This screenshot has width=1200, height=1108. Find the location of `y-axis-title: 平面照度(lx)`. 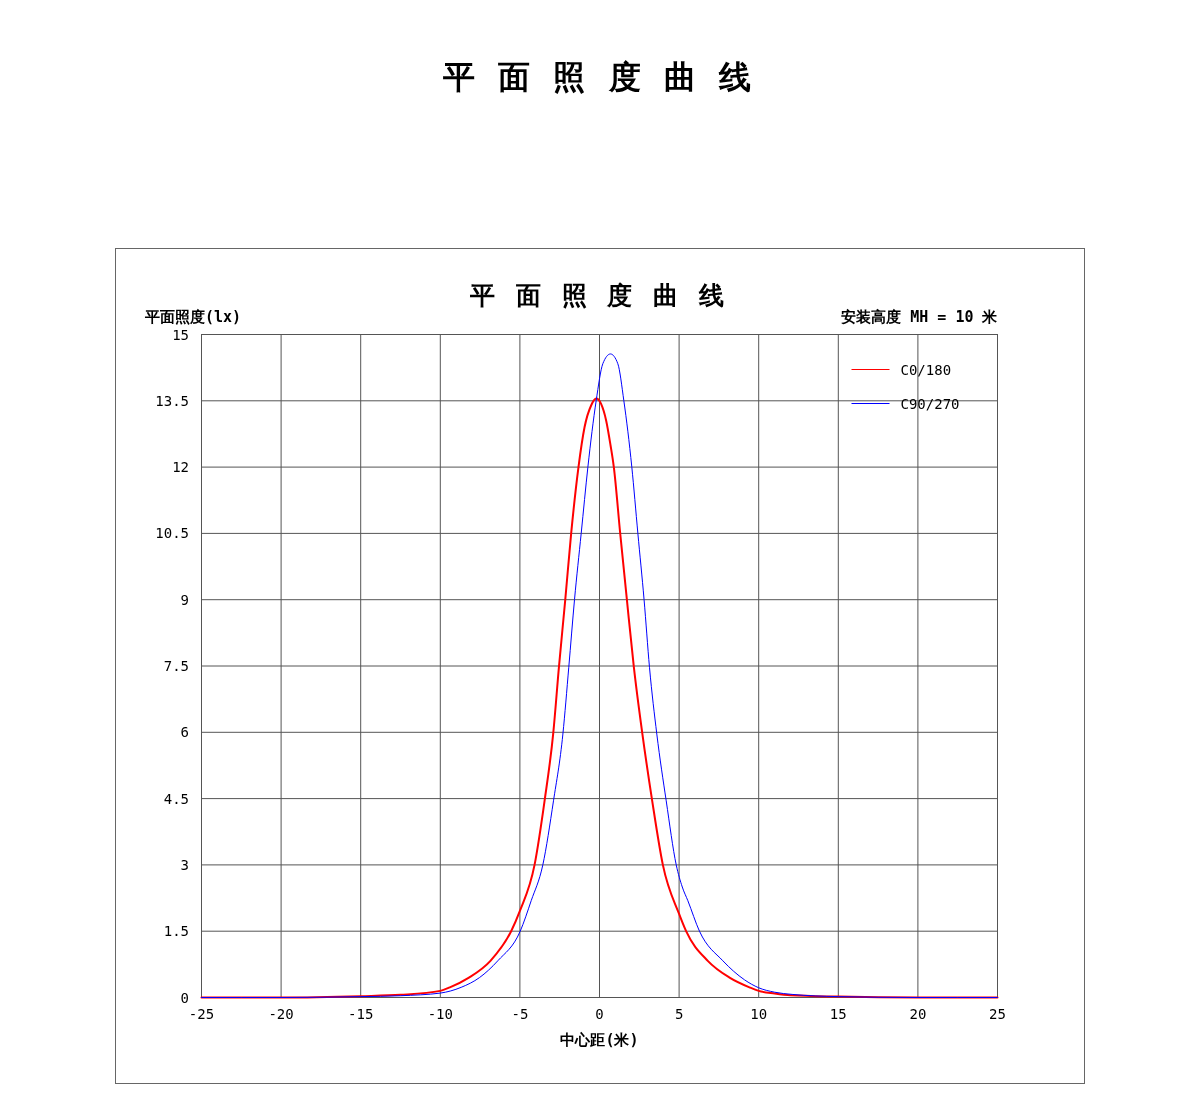

y-axis-title: 平面照度(lx) is located at coordinates (193, 317).